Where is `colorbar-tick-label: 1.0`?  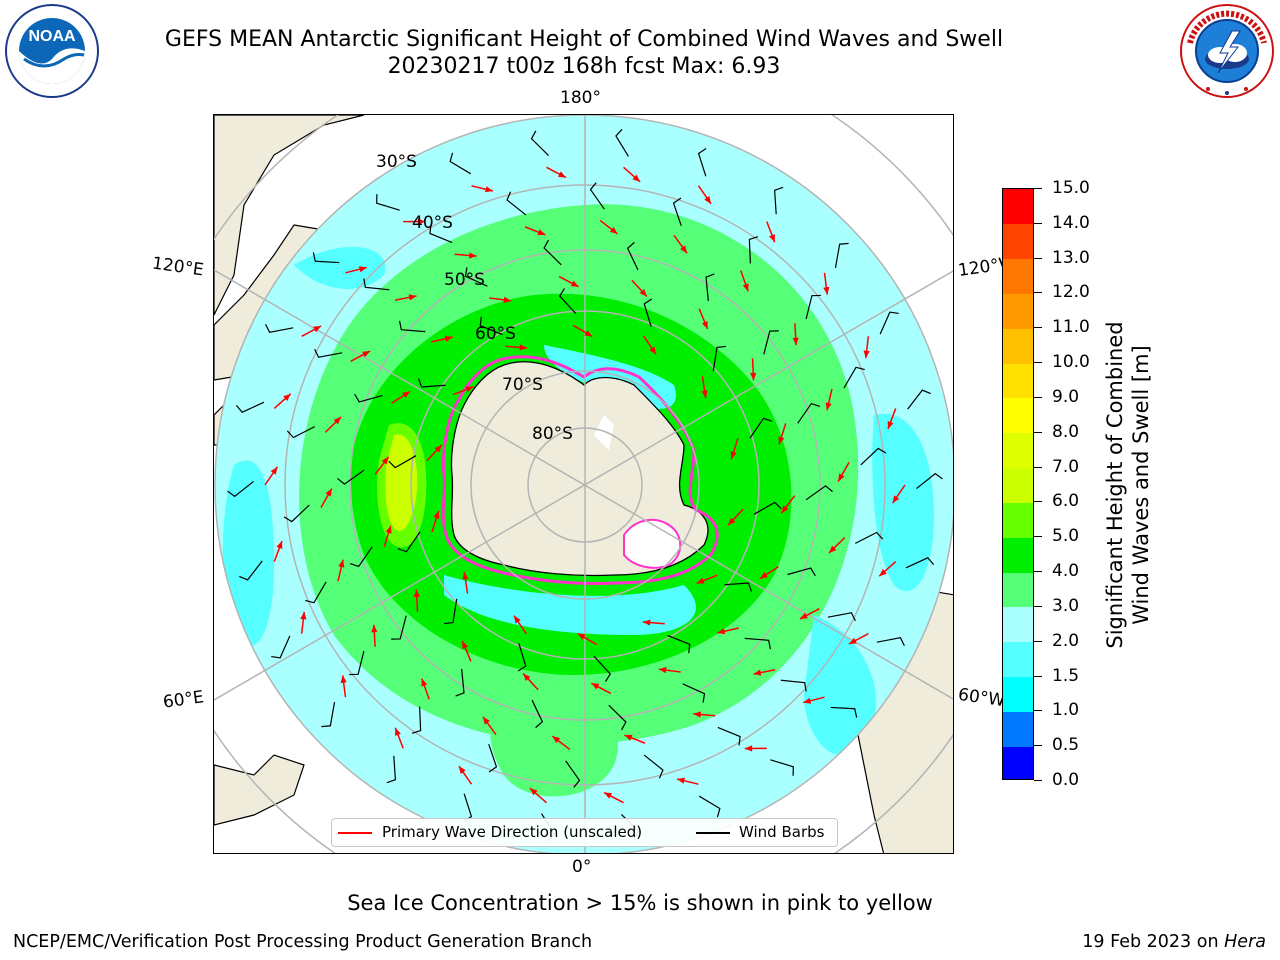 colorbar-tick-label: 1.0 is located at coordinates (1066, 710).